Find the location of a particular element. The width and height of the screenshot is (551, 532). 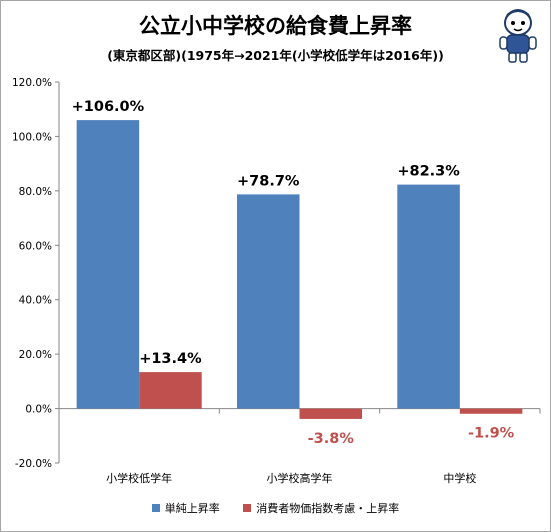

data-label: -1.9% is located at coordinates (491, 434).